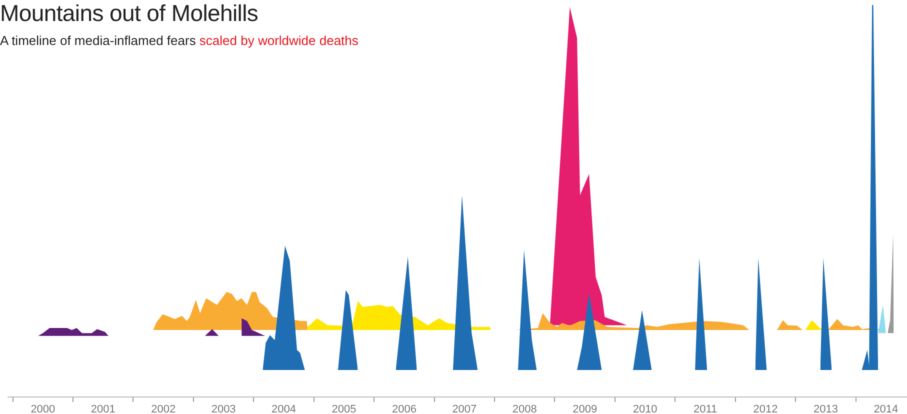 The width and height of the screenshot is (907, 414). What do you see at coordinates (825, 409) in the screenshot?
I see `x-tick-label: 2013` at bounding box center [825, 409].